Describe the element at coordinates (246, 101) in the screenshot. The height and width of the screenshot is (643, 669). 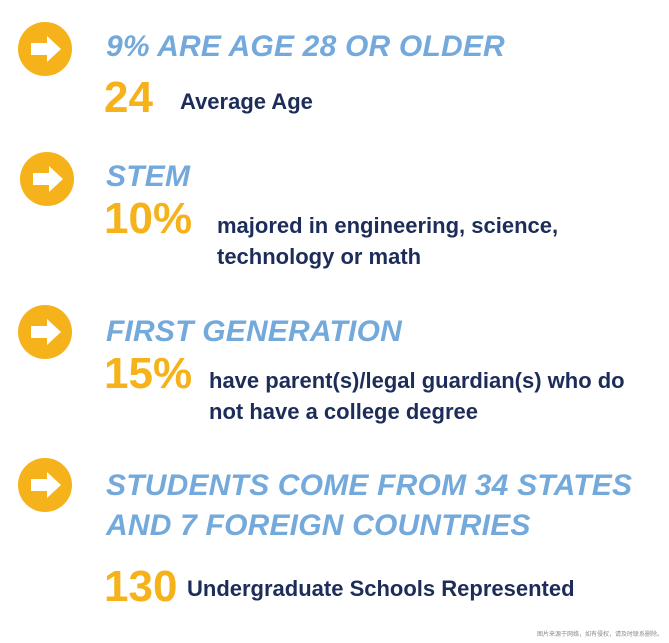
I see `stat-description-age: Average Age` at that location.